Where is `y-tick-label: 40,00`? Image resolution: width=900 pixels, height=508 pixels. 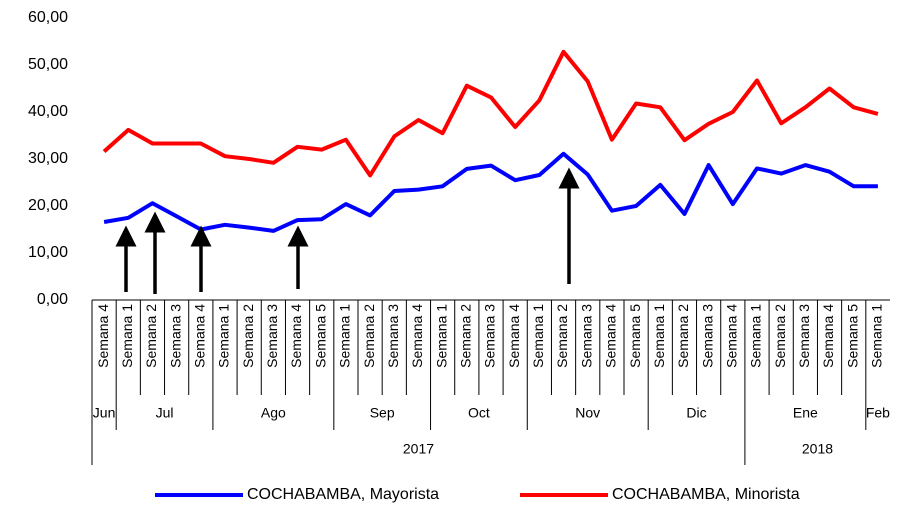
y-tick-label: 40,00 is located at coordinates (48, 111).